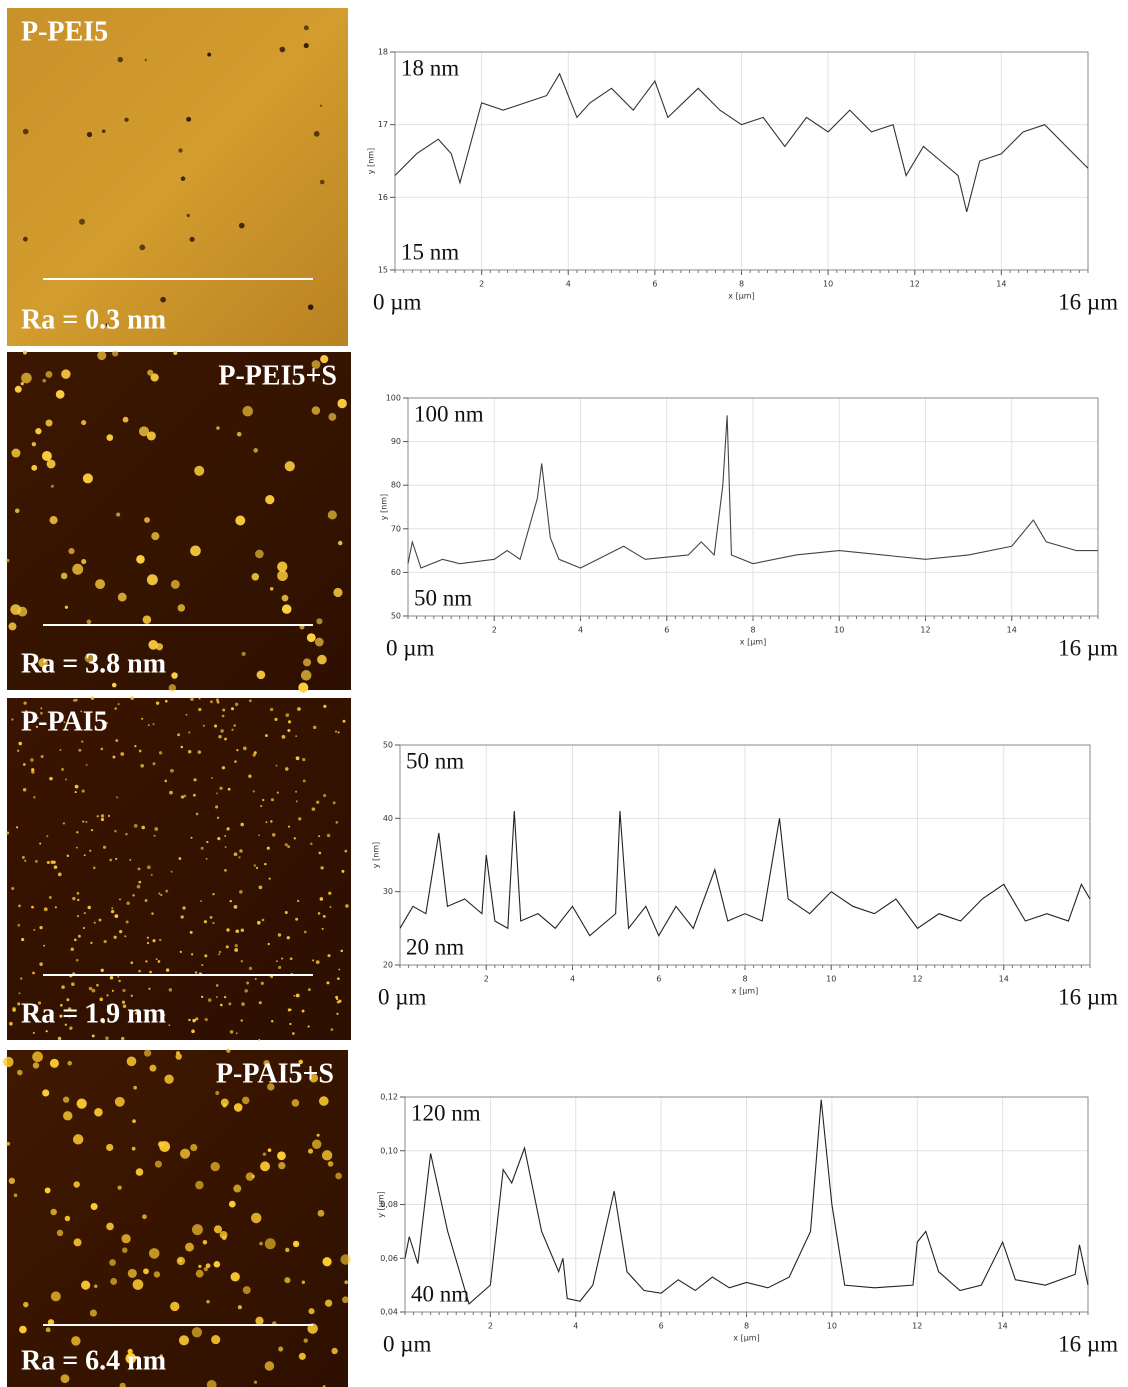 The height and width of the screenshot is (1387, 1128). I want to click on y-min-label: 15 nm, so click(430, 251).